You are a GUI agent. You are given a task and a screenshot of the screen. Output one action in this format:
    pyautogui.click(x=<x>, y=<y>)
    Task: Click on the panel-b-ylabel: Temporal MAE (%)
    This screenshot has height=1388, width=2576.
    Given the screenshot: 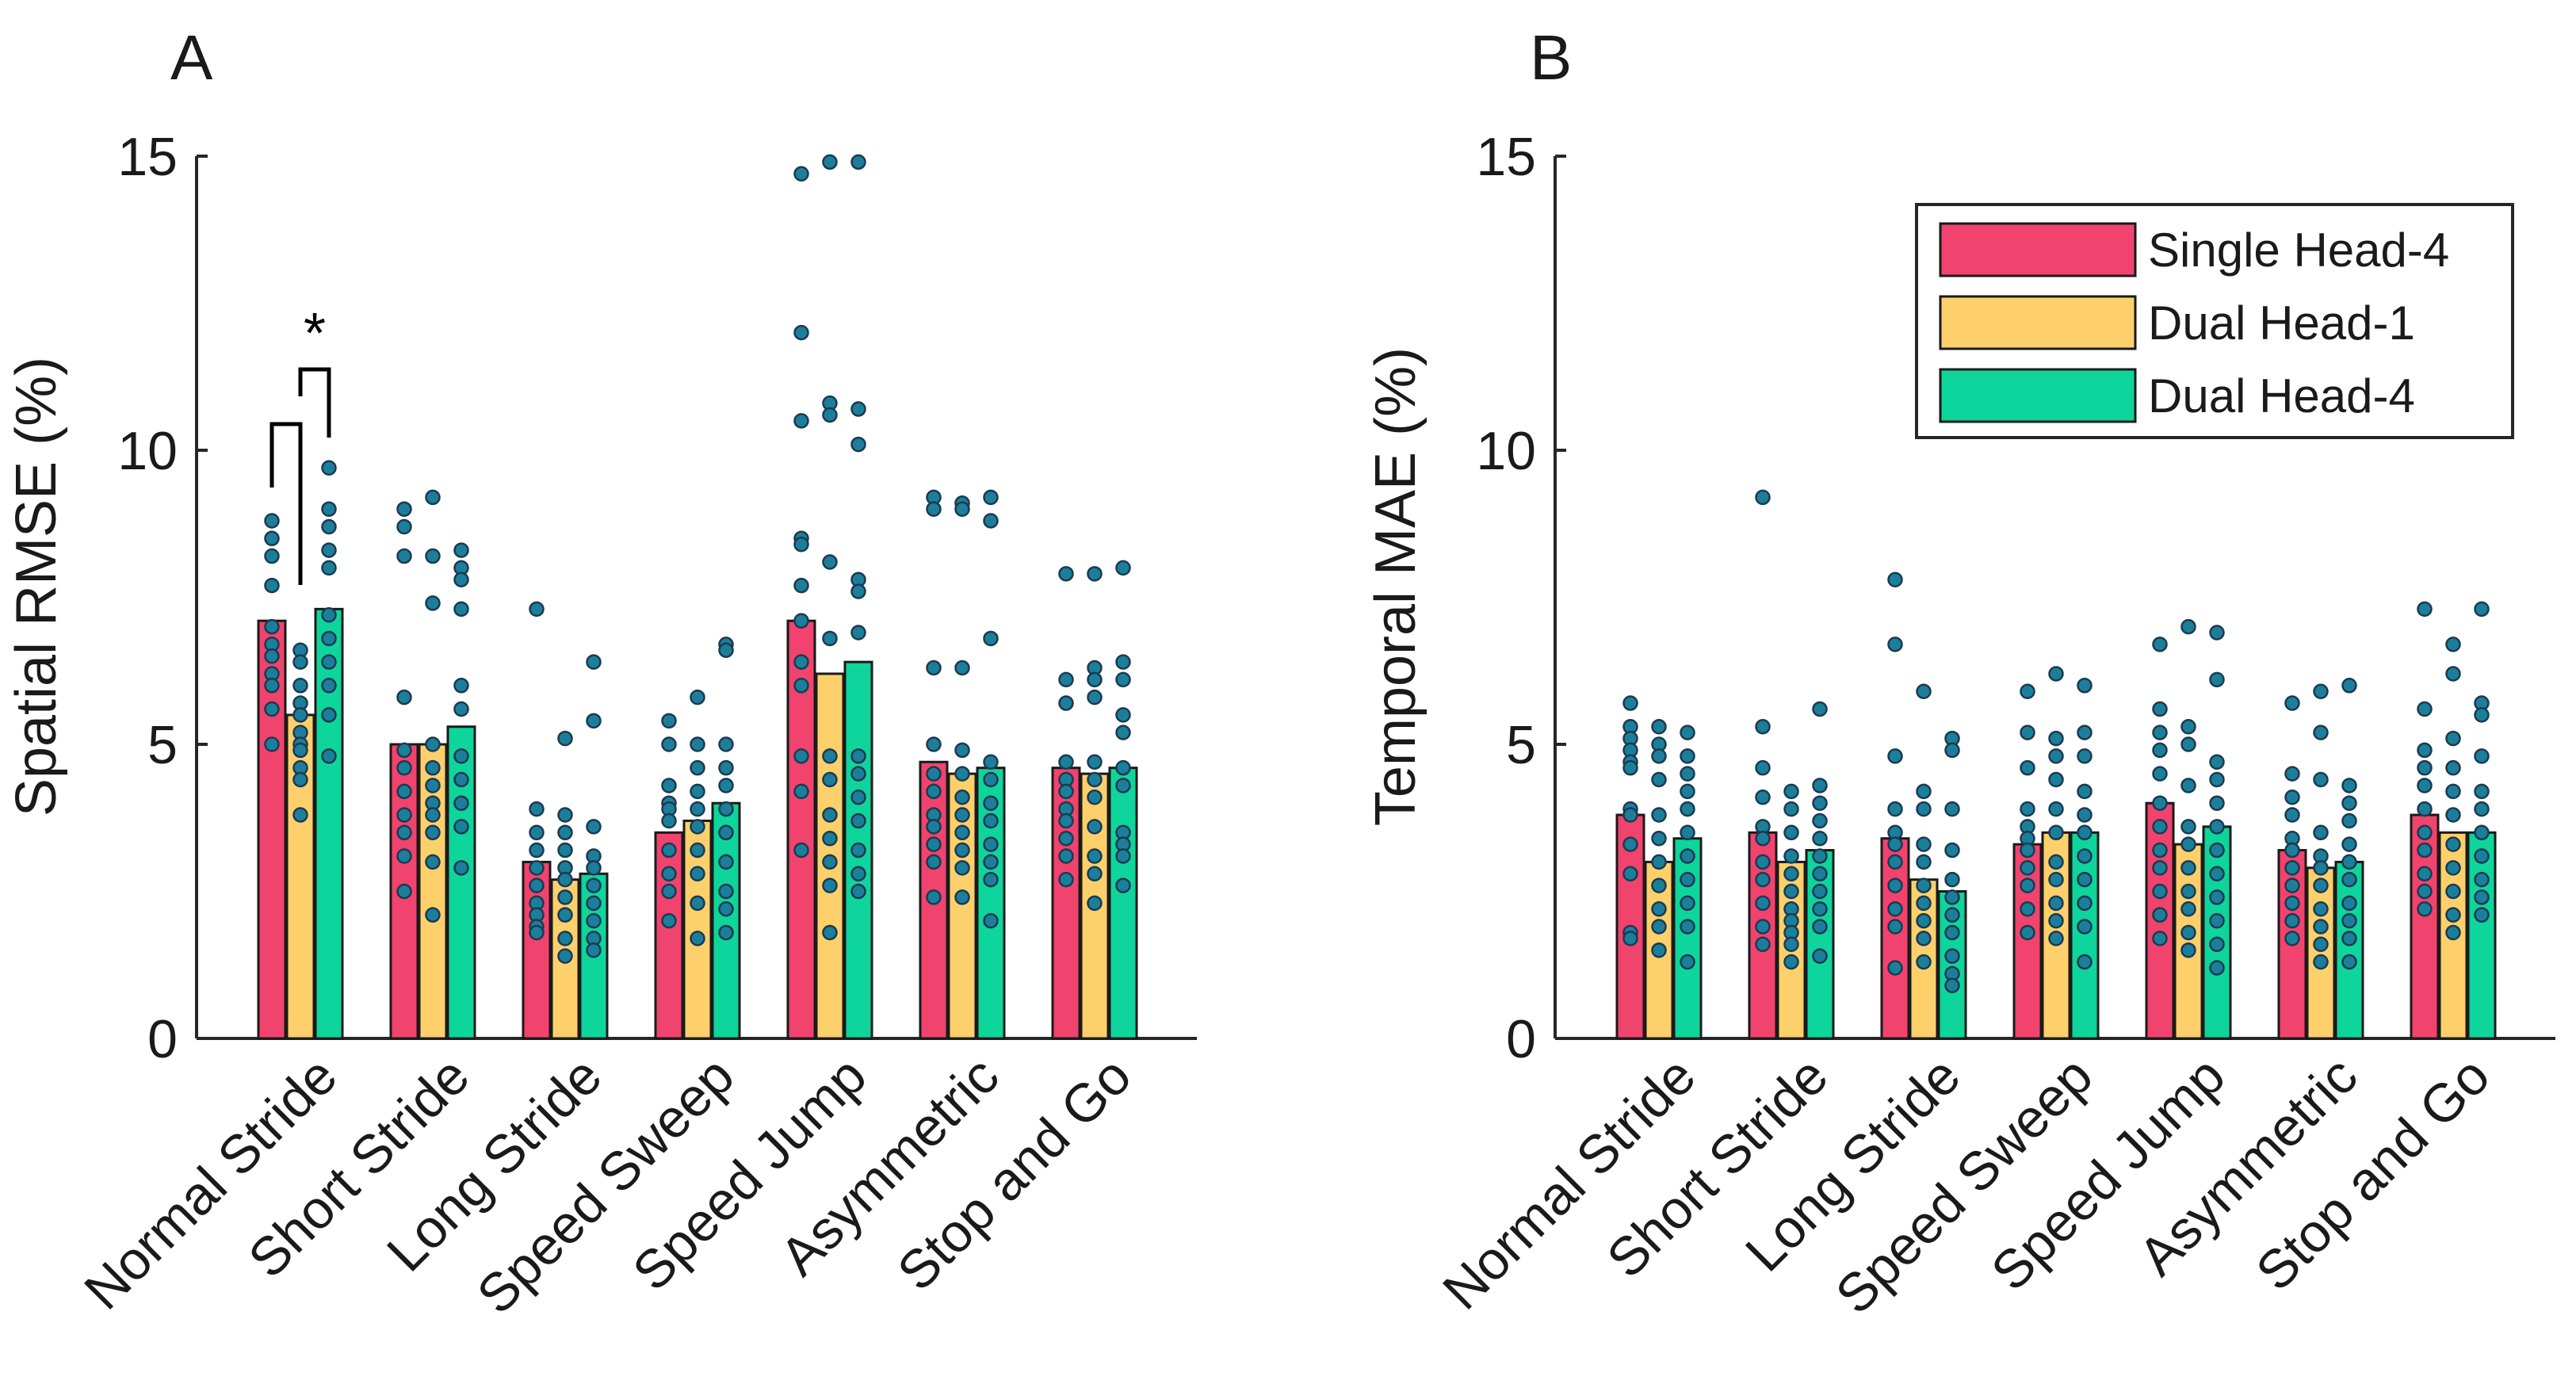 What is the action you would take?
    pyautogui.click(x=1396, y=586)
    